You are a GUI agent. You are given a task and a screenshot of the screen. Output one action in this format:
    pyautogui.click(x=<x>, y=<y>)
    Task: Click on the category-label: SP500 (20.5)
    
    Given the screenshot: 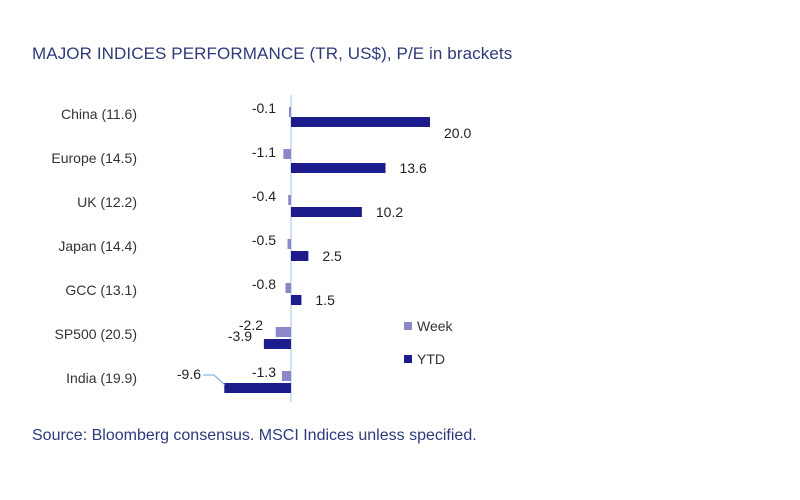 What is the action you would take?
    pyautogui.click(x=96, y=334)
    